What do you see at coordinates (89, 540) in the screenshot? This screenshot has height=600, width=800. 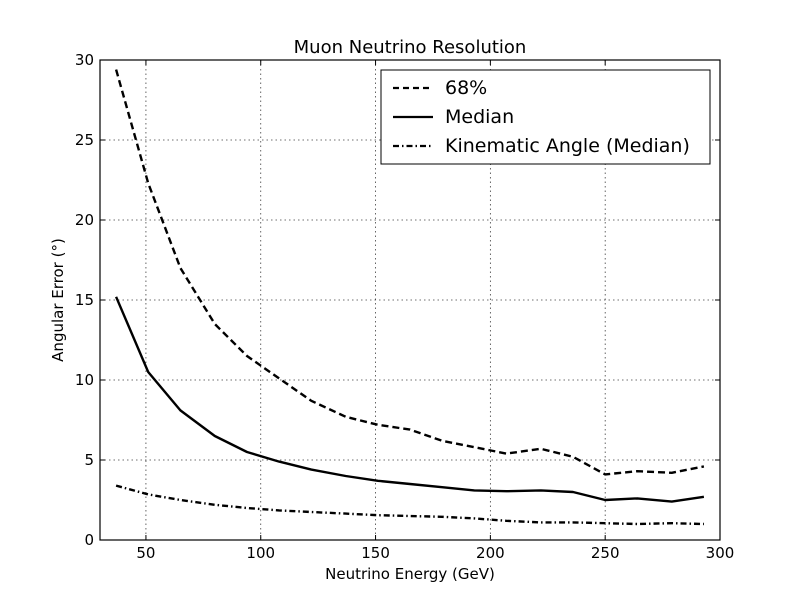 I see `y-tick-label: 0` at bounding box center [89, 540].